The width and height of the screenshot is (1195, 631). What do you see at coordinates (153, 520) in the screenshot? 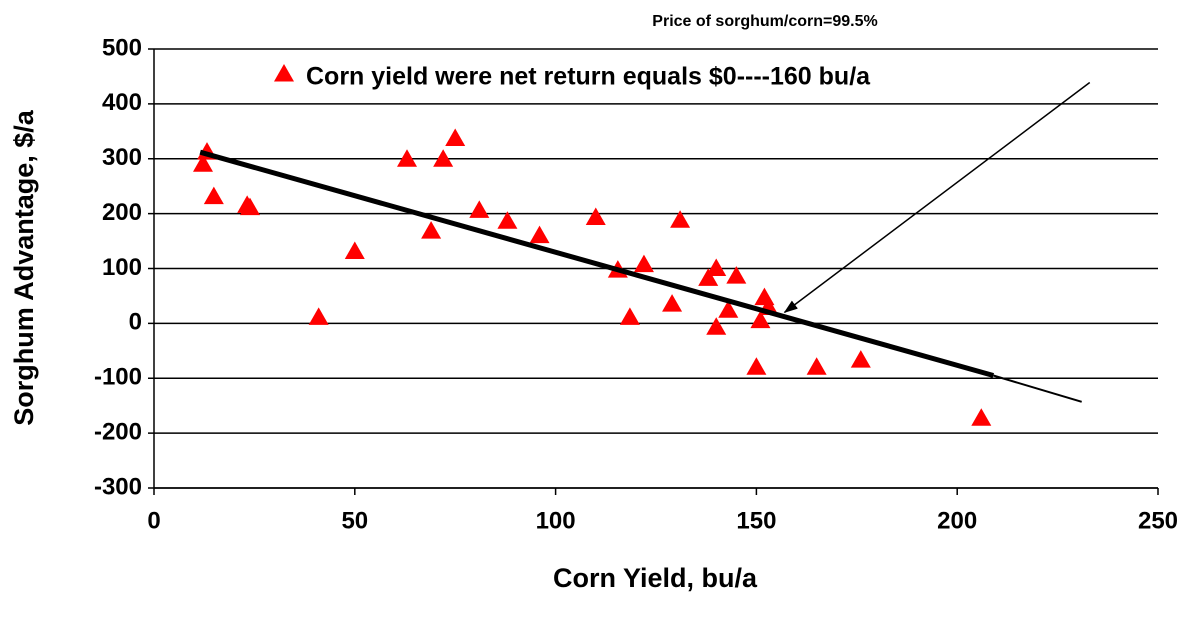
I see `x-tick-label: 0` at bounding box center [153, 520].